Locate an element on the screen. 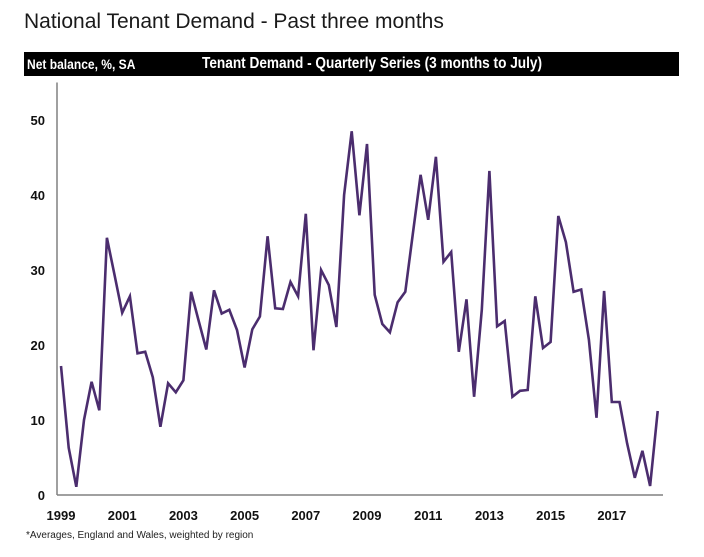 This screenshot has height=557, width=704. y-tick-label: 30 is located at coordinates (38, 270).